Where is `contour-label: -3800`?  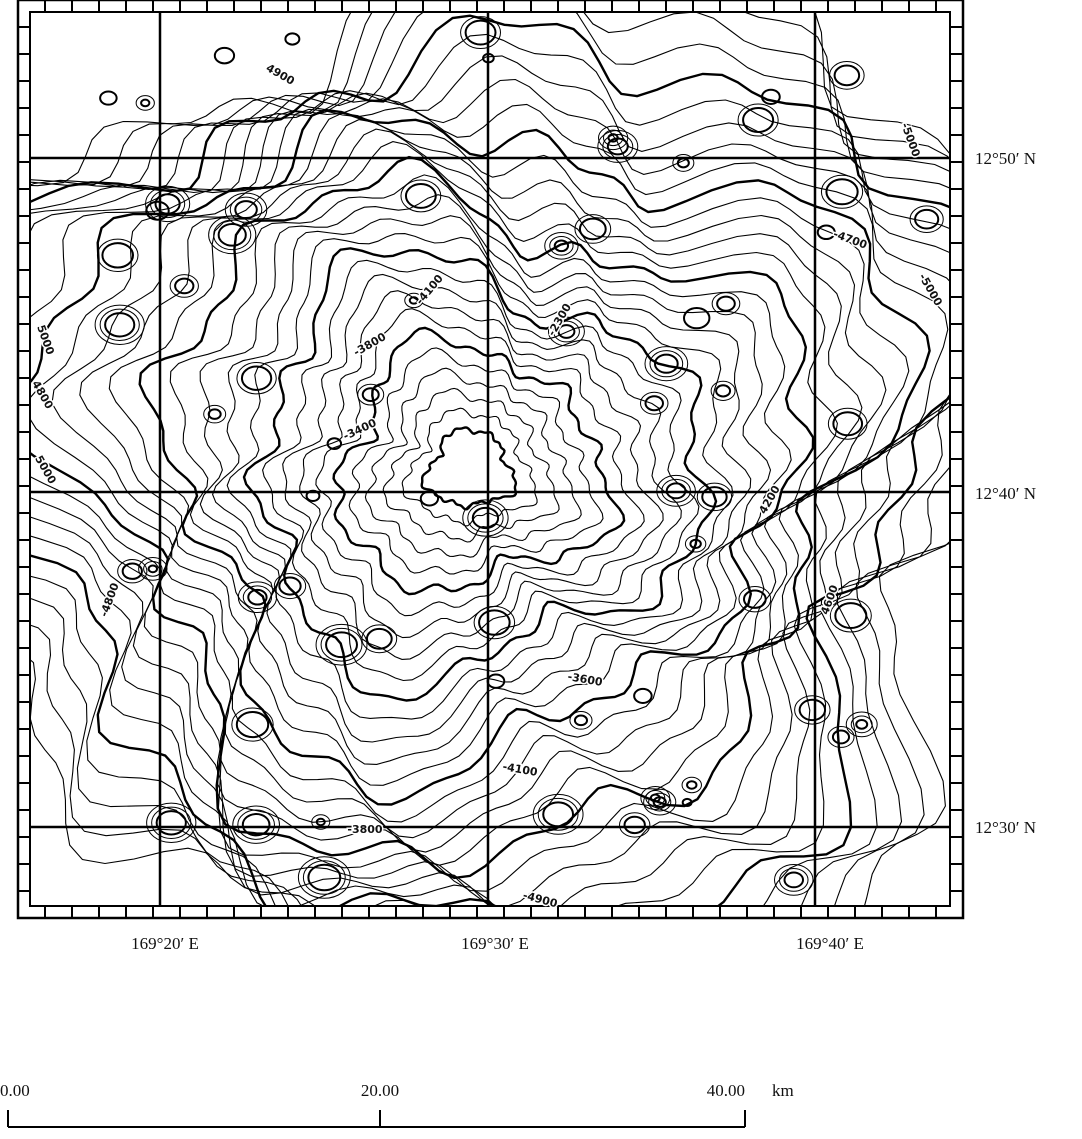
contour-label: -3800 is located at coordinates (365, 829).